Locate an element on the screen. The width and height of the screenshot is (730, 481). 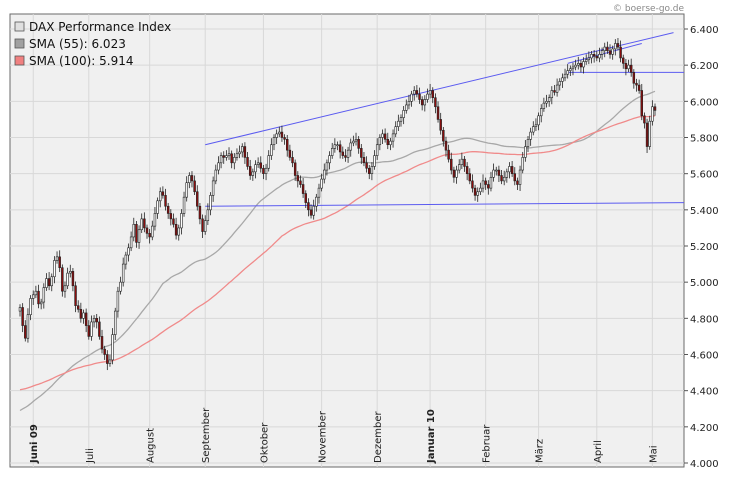
x-axis-label: März is located at coordinates (540, 451).